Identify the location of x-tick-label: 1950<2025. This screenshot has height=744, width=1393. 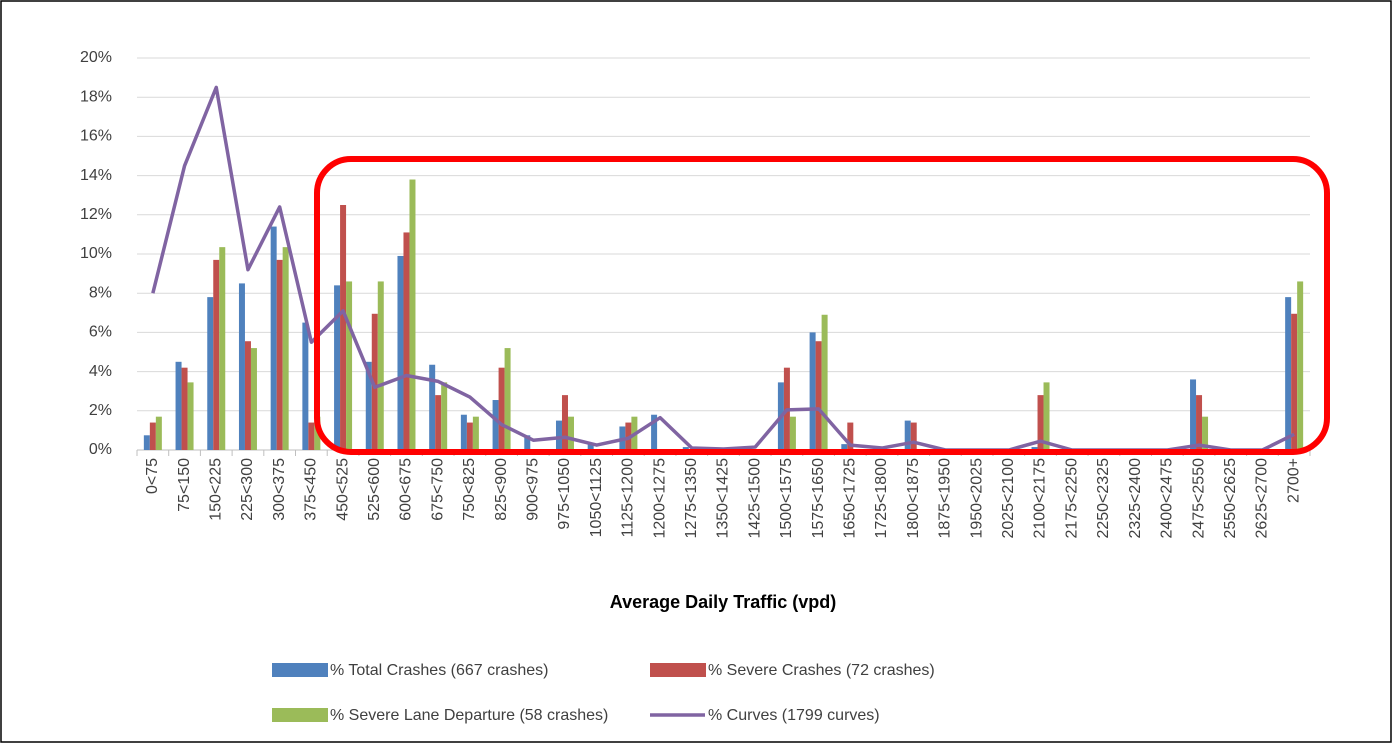
(976, 498).